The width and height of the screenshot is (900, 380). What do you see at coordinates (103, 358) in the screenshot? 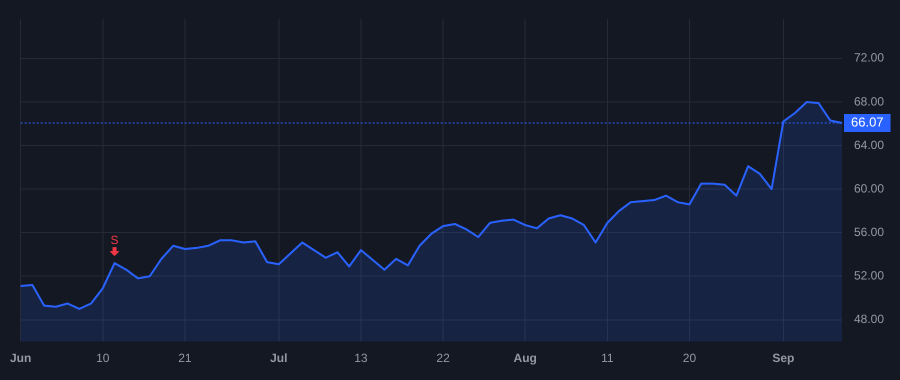
I see `x-tick-label: 10` at bounding box center [103, 358].